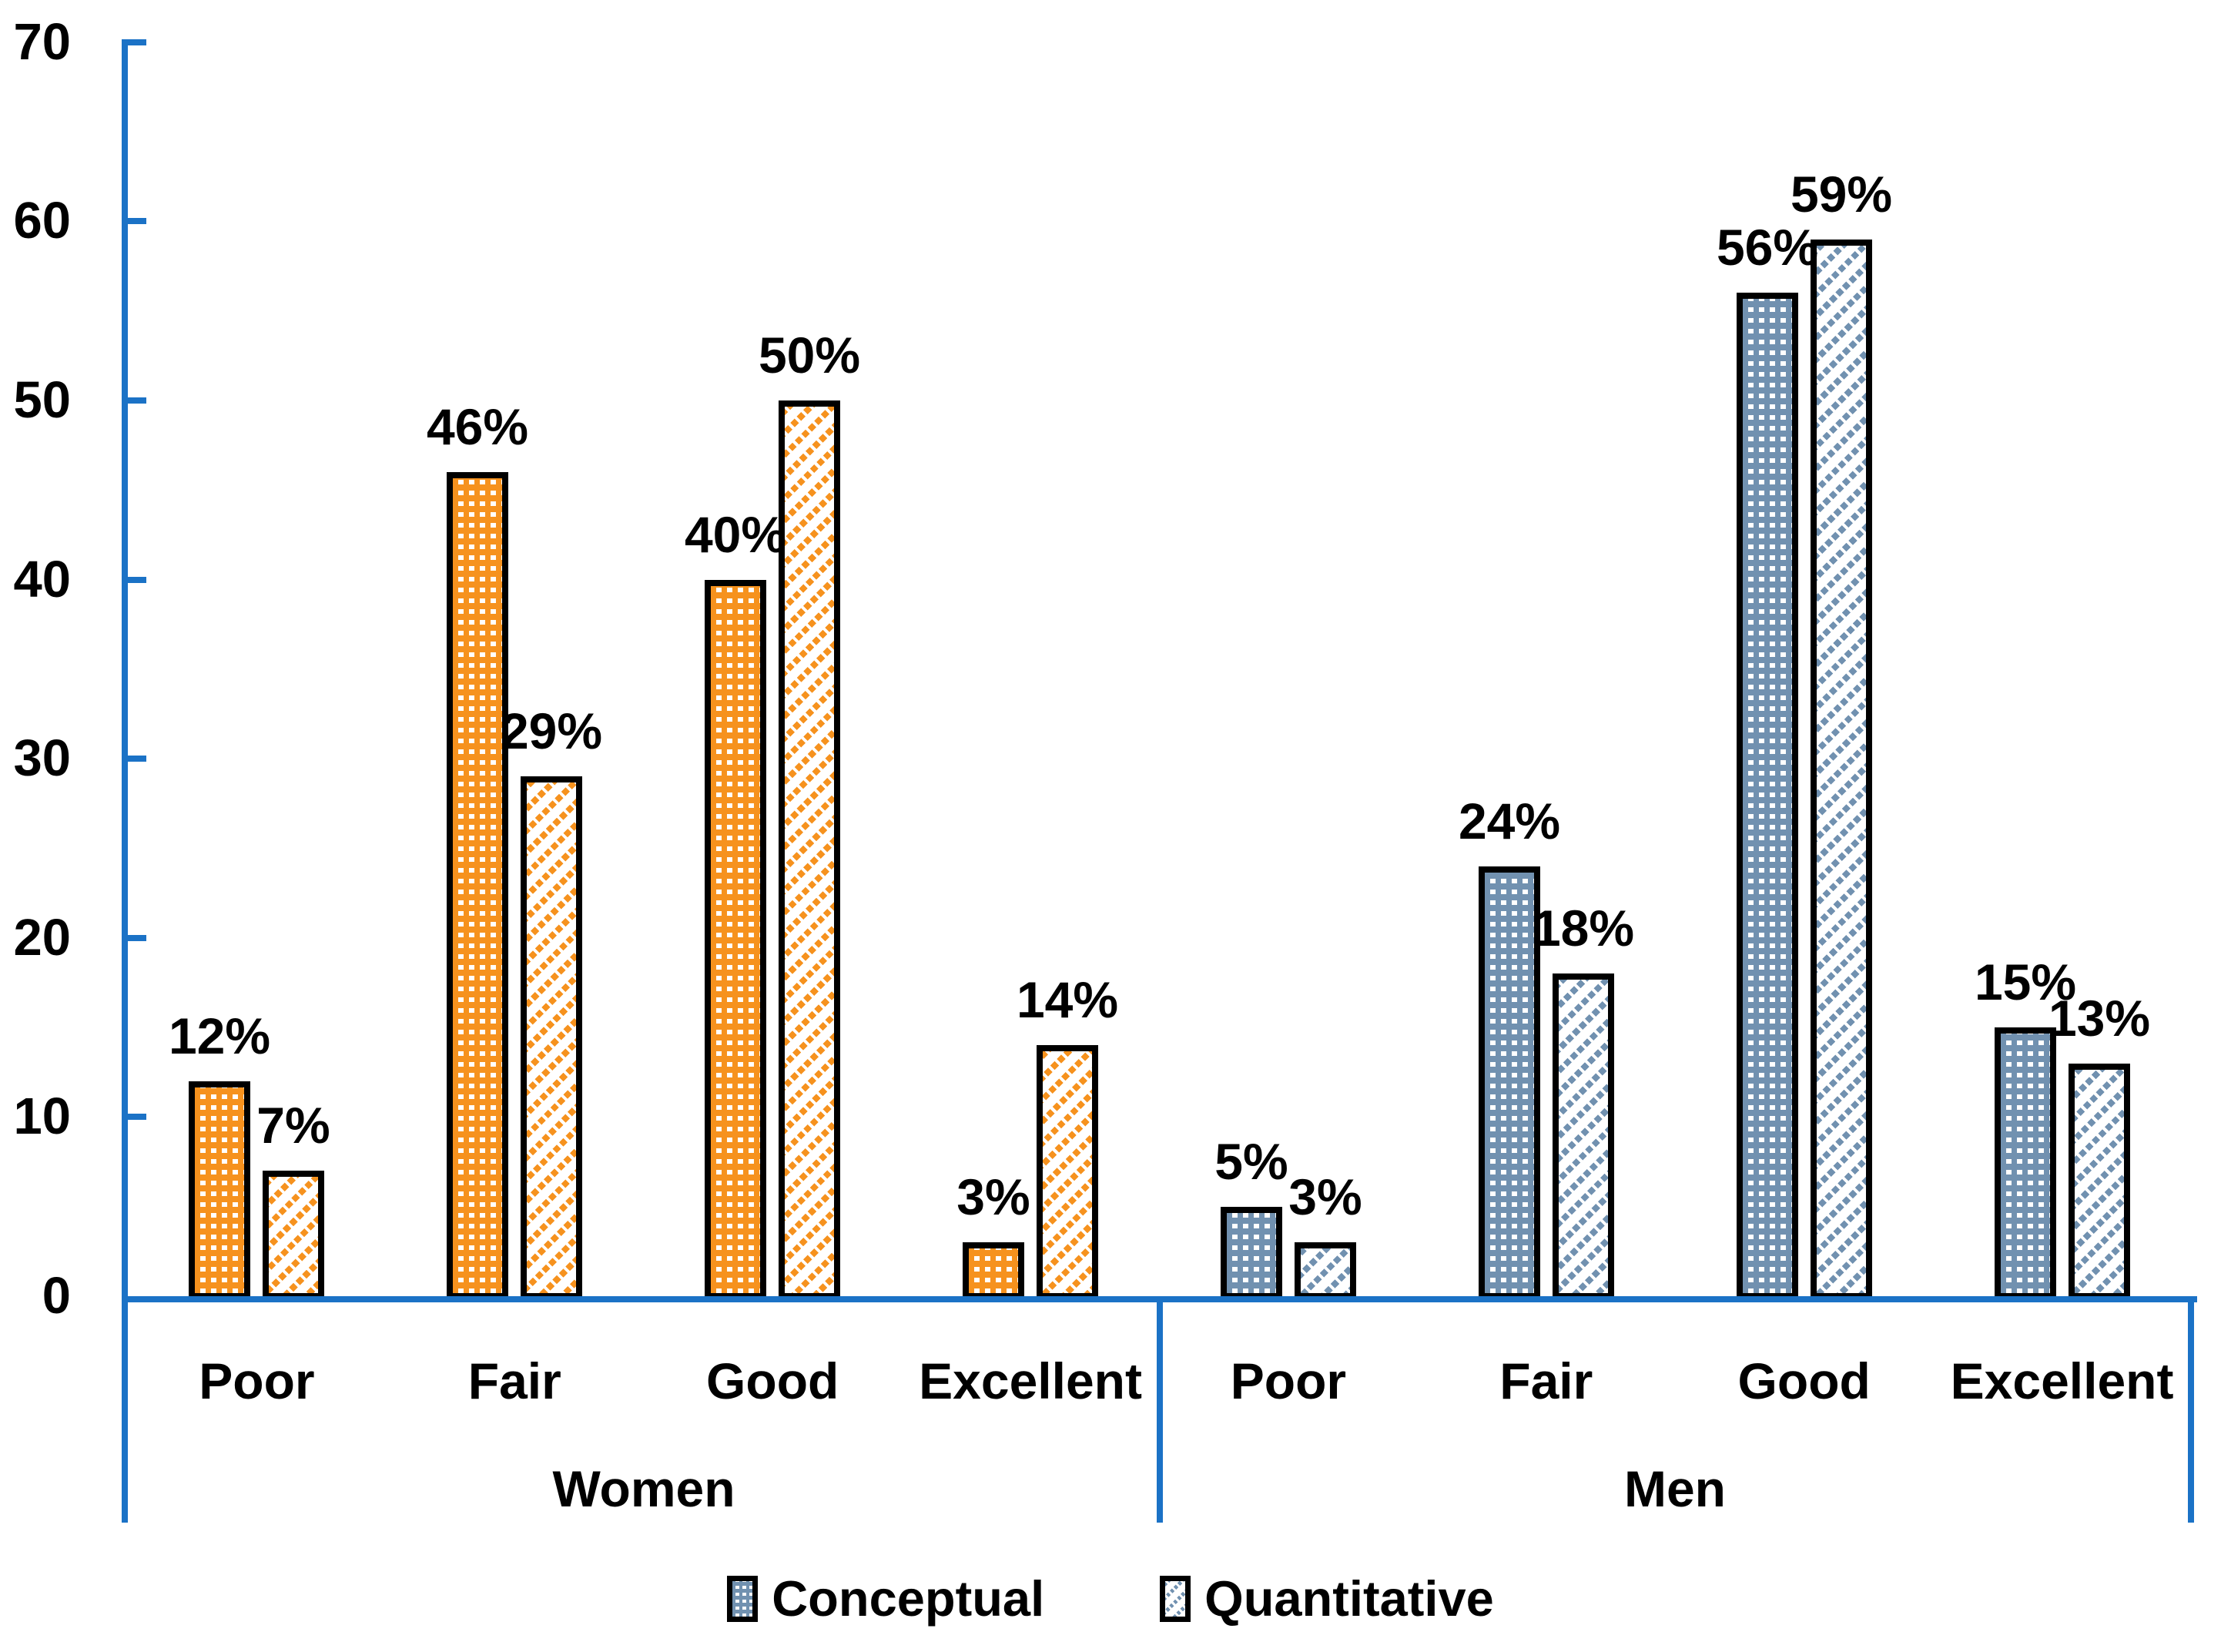  Describe the element at coordinates (2191, 1409) in the screenshot. I see `plot-right-border-line` at that location.